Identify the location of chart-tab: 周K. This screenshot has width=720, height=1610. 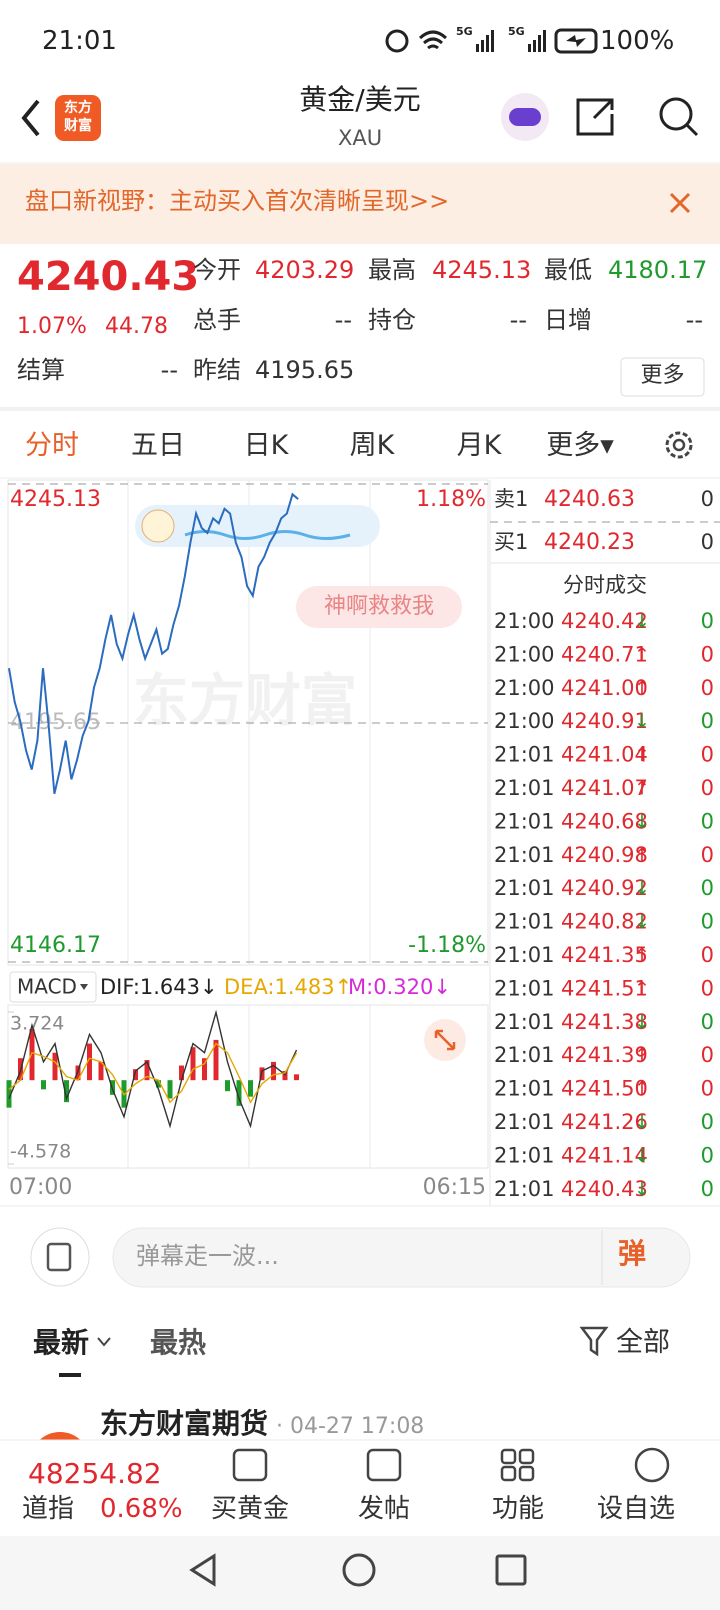
(372, 445).